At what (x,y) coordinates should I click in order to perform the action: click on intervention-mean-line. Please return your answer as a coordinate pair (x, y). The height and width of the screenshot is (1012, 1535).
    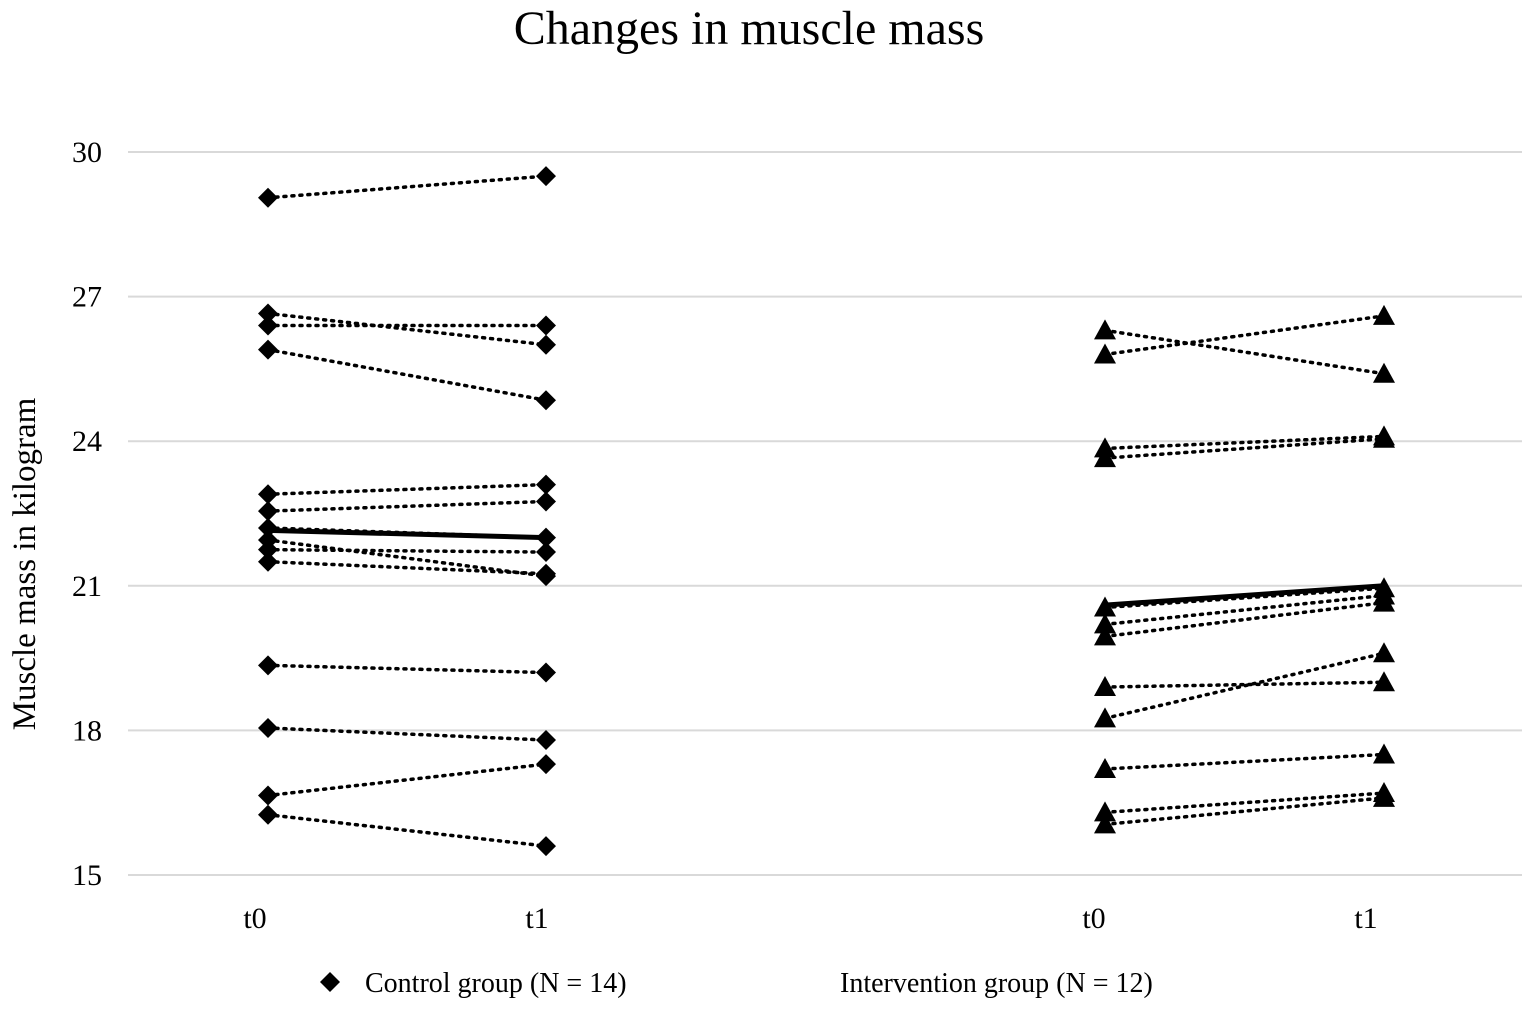
    Looking at the image, I should click on (1244, 595).